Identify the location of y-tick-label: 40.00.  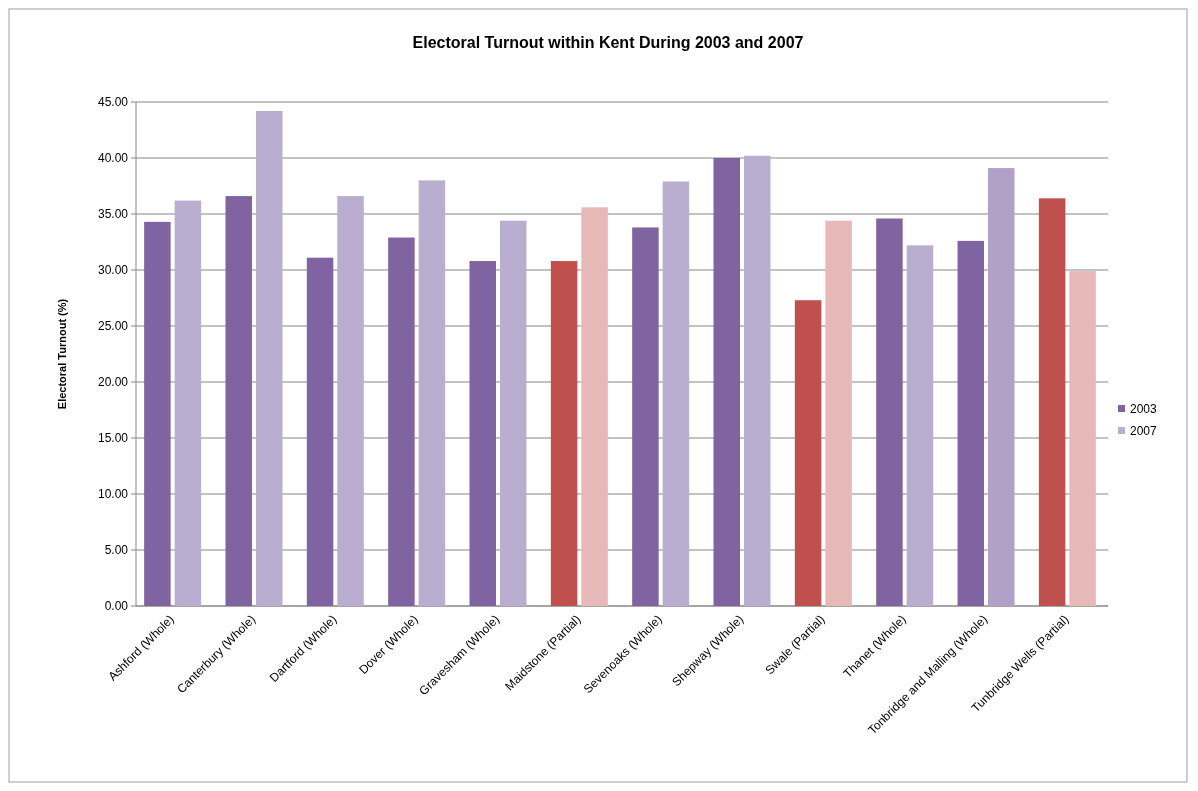
(113, 158).